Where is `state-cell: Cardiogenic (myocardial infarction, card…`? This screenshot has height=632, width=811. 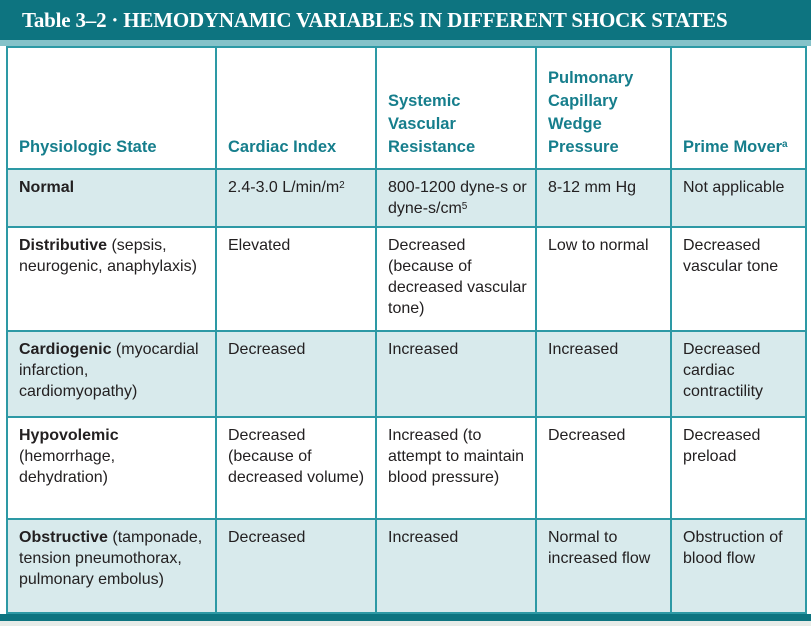 state-cell: Cardiogenic (myocardial infarction, card… is located at coordinates (111, 373).